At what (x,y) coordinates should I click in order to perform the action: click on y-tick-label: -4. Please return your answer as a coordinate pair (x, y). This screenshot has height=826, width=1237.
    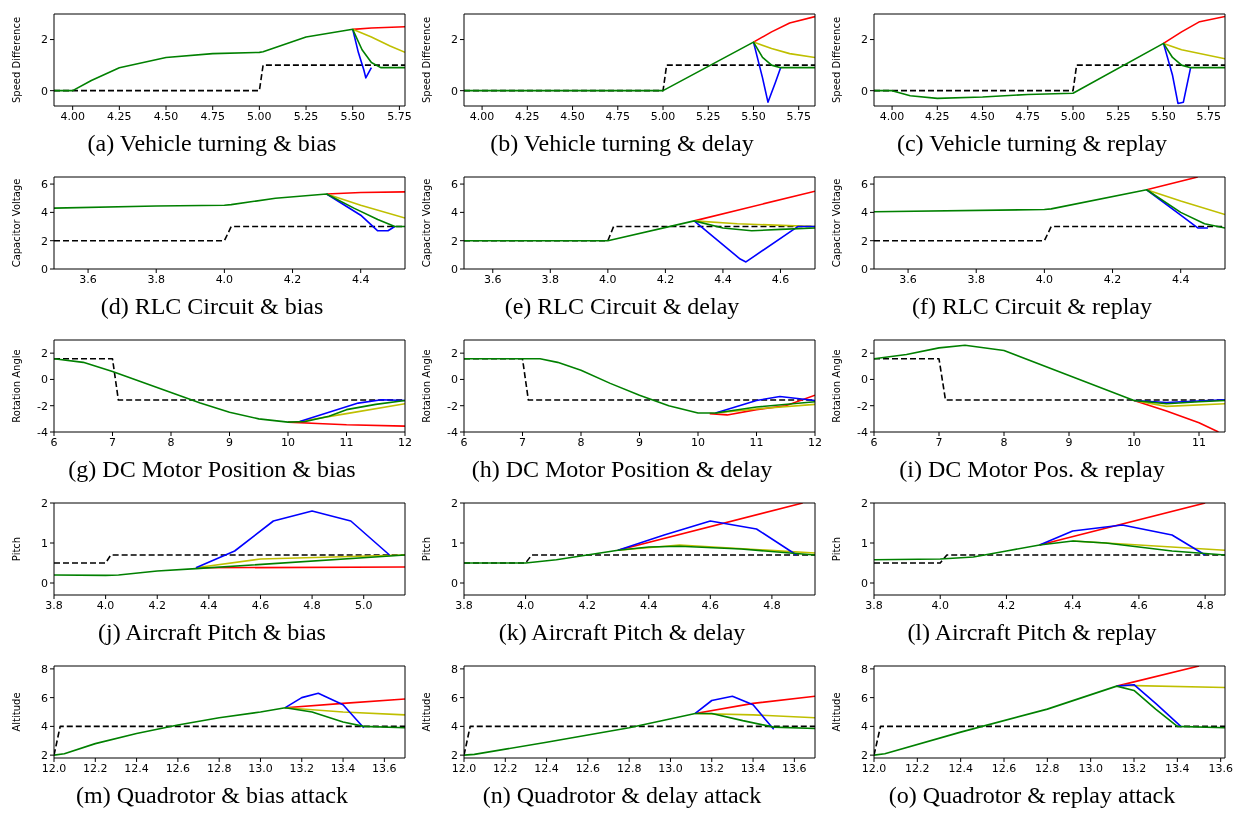
    Looking at the image, I should click on (862, 432).